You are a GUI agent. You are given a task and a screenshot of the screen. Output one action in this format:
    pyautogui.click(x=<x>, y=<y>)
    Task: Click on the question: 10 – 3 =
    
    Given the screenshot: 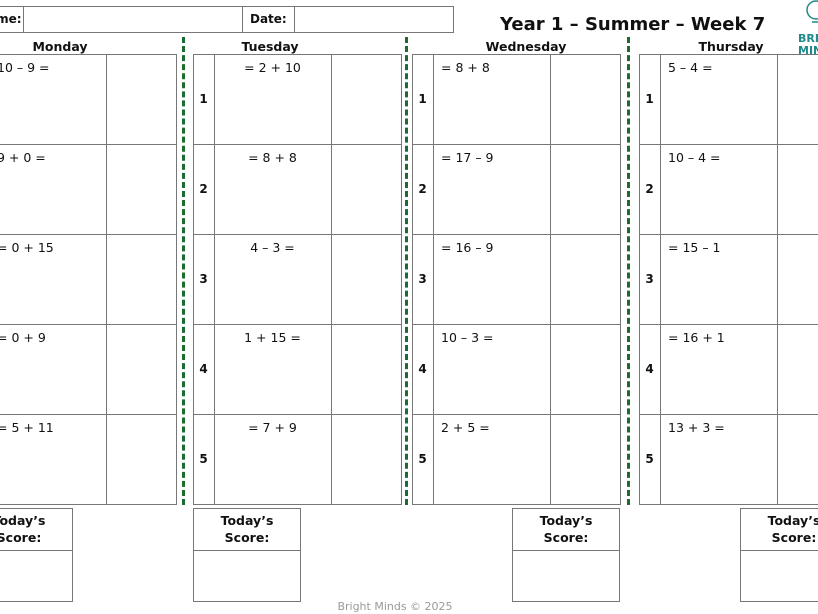 What is the action you would take?
    pyautogui.click(x=467, y=337)
    